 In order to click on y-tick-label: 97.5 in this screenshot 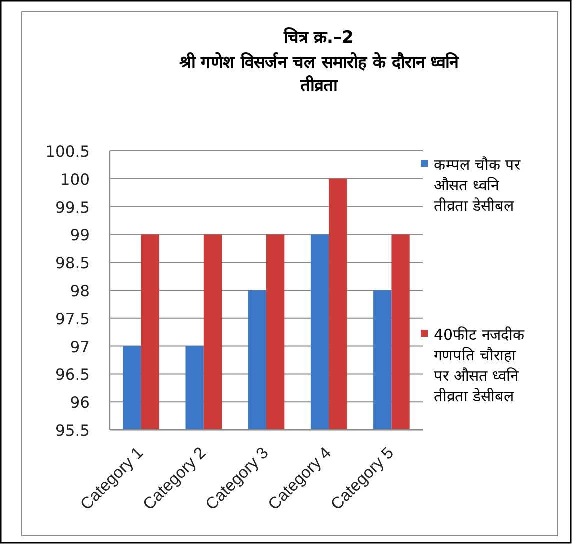, I will do `click(72, 319)`.